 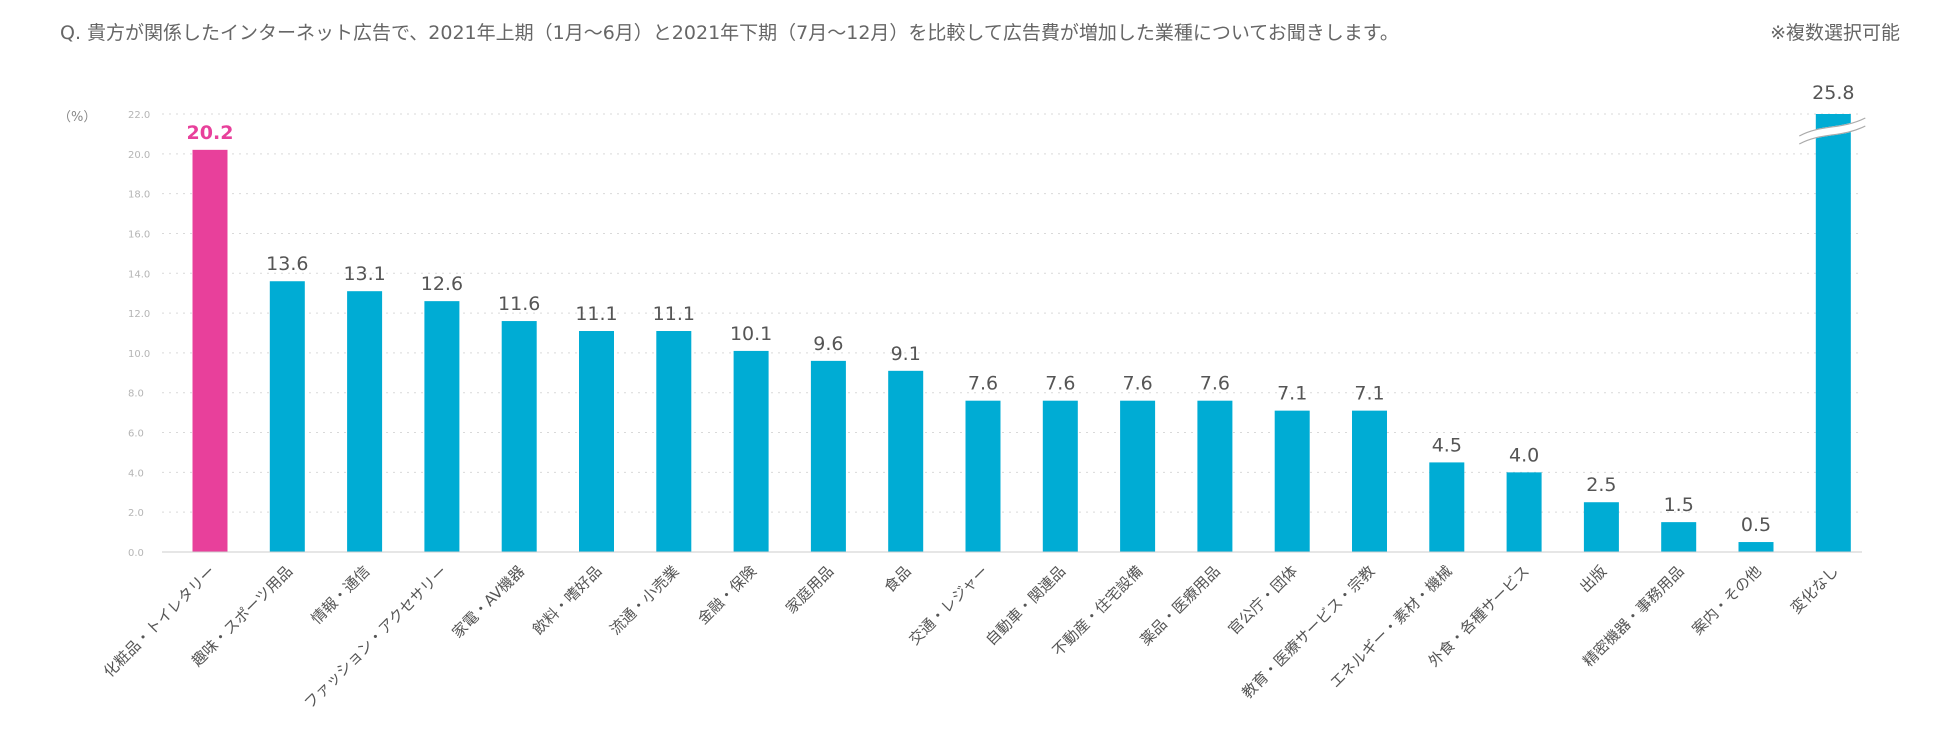 I want to click on value-label: 11.6, so click(x=519, y=304).